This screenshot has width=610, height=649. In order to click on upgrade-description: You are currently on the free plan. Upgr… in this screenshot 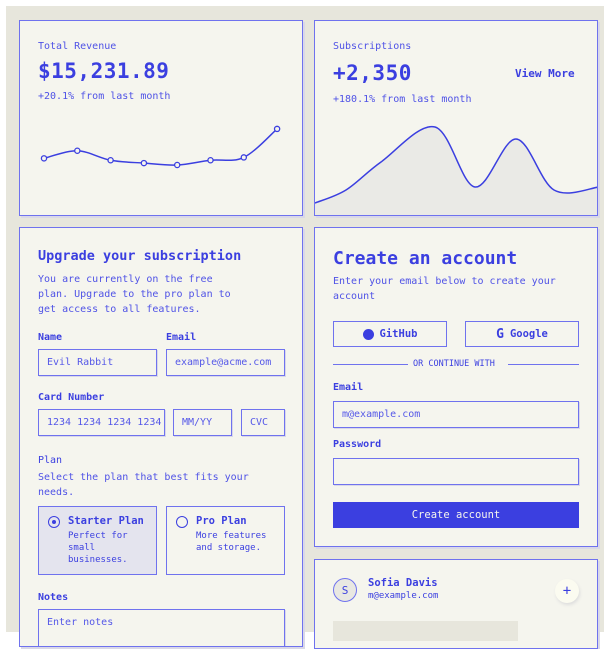, I will do `click(134, 294)`.